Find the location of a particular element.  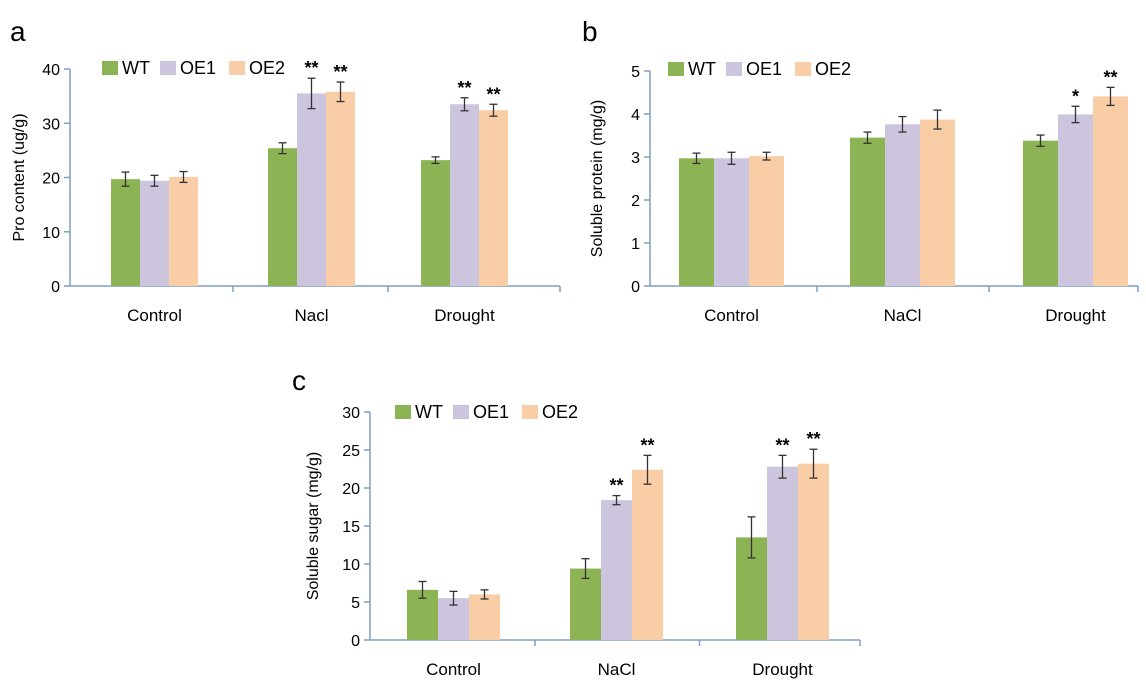

y-axis-label: Soluble sugar (mg/g) is located at coordinates (313, 526).